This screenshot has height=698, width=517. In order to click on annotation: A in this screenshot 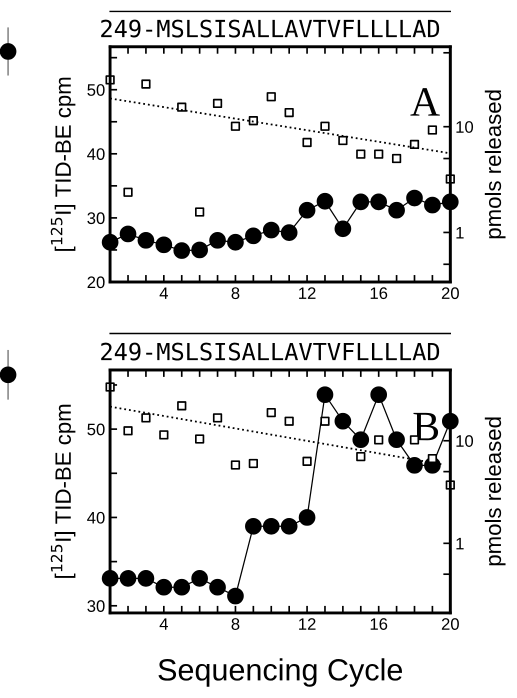, I will do `click(425, 102)`.